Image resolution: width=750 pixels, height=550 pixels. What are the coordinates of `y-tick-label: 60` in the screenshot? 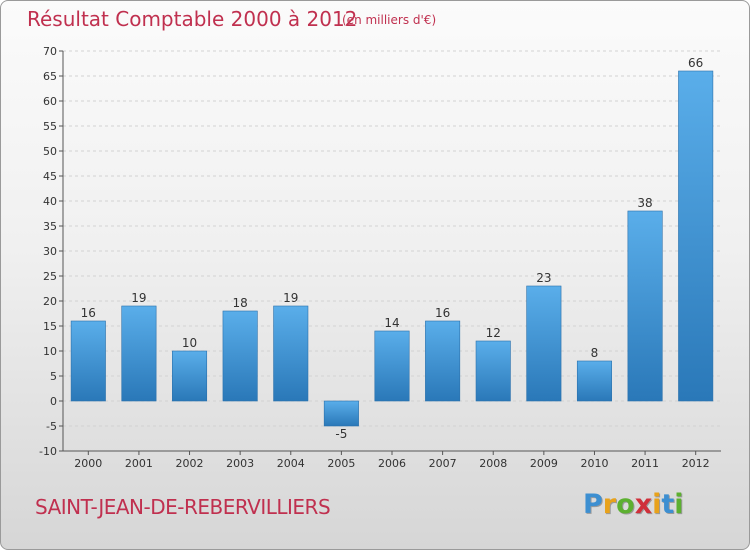 It's located at (50, 101).